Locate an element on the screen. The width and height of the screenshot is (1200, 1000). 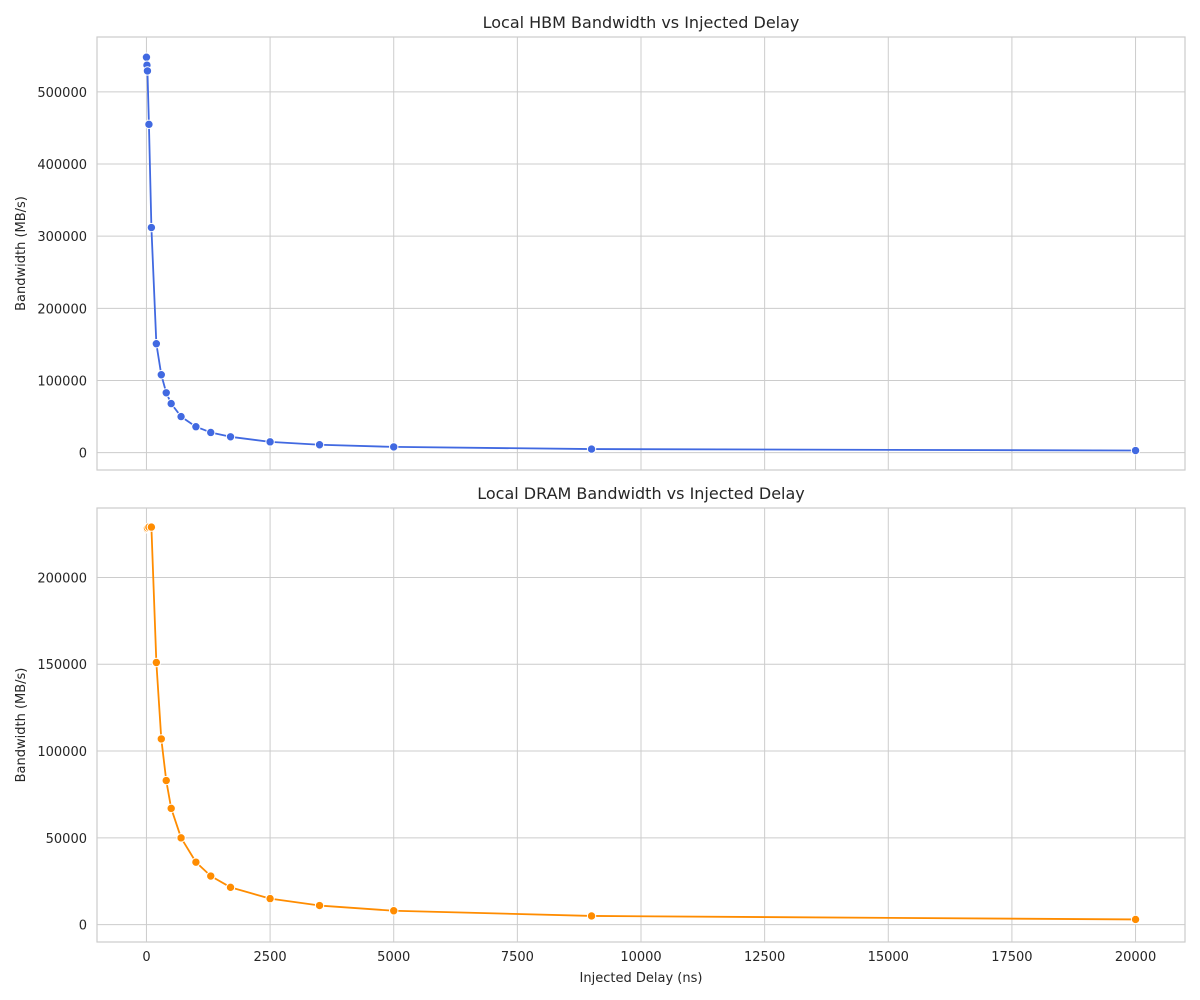
dram-y-tick-label: 150000 is located at coordinates (62, 665).